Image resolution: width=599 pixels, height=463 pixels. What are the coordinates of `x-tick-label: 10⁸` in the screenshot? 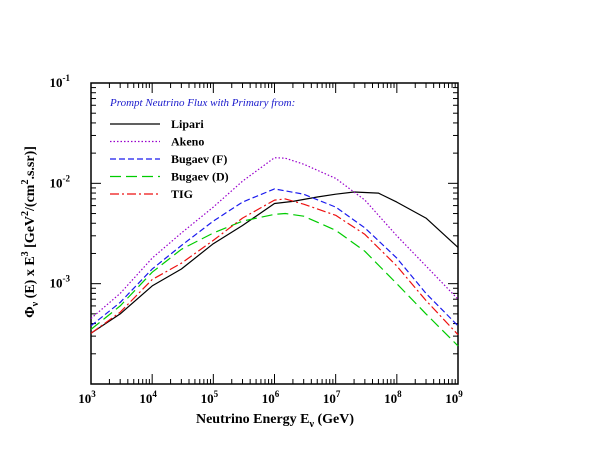 It's located at (393, 397).